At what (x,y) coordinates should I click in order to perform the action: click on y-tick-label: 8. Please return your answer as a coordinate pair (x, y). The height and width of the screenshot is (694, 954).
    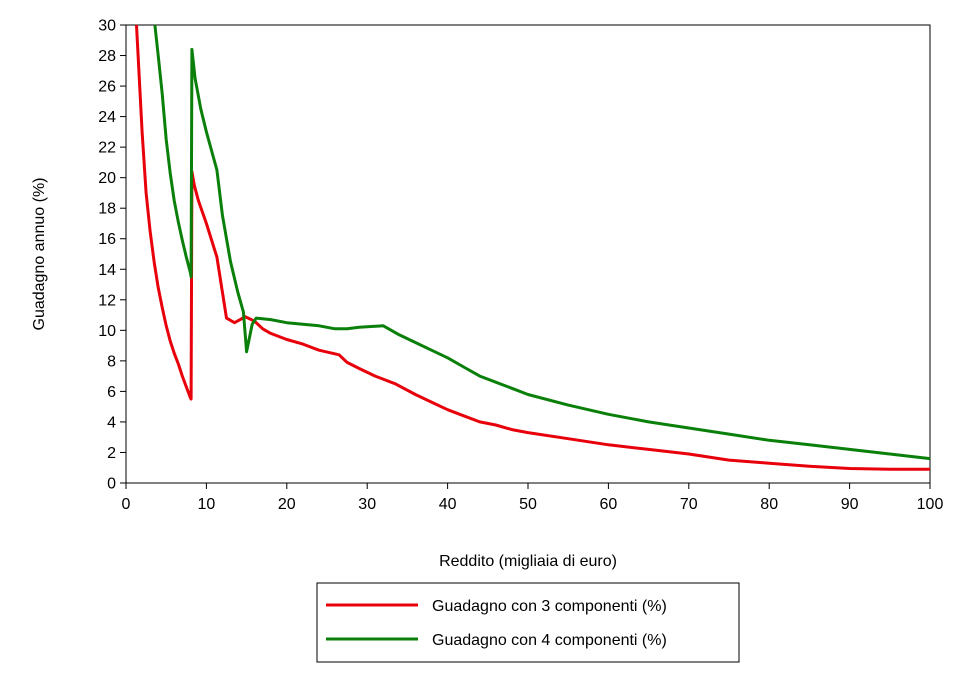
    Looking at the image, I should click on (111, 361).